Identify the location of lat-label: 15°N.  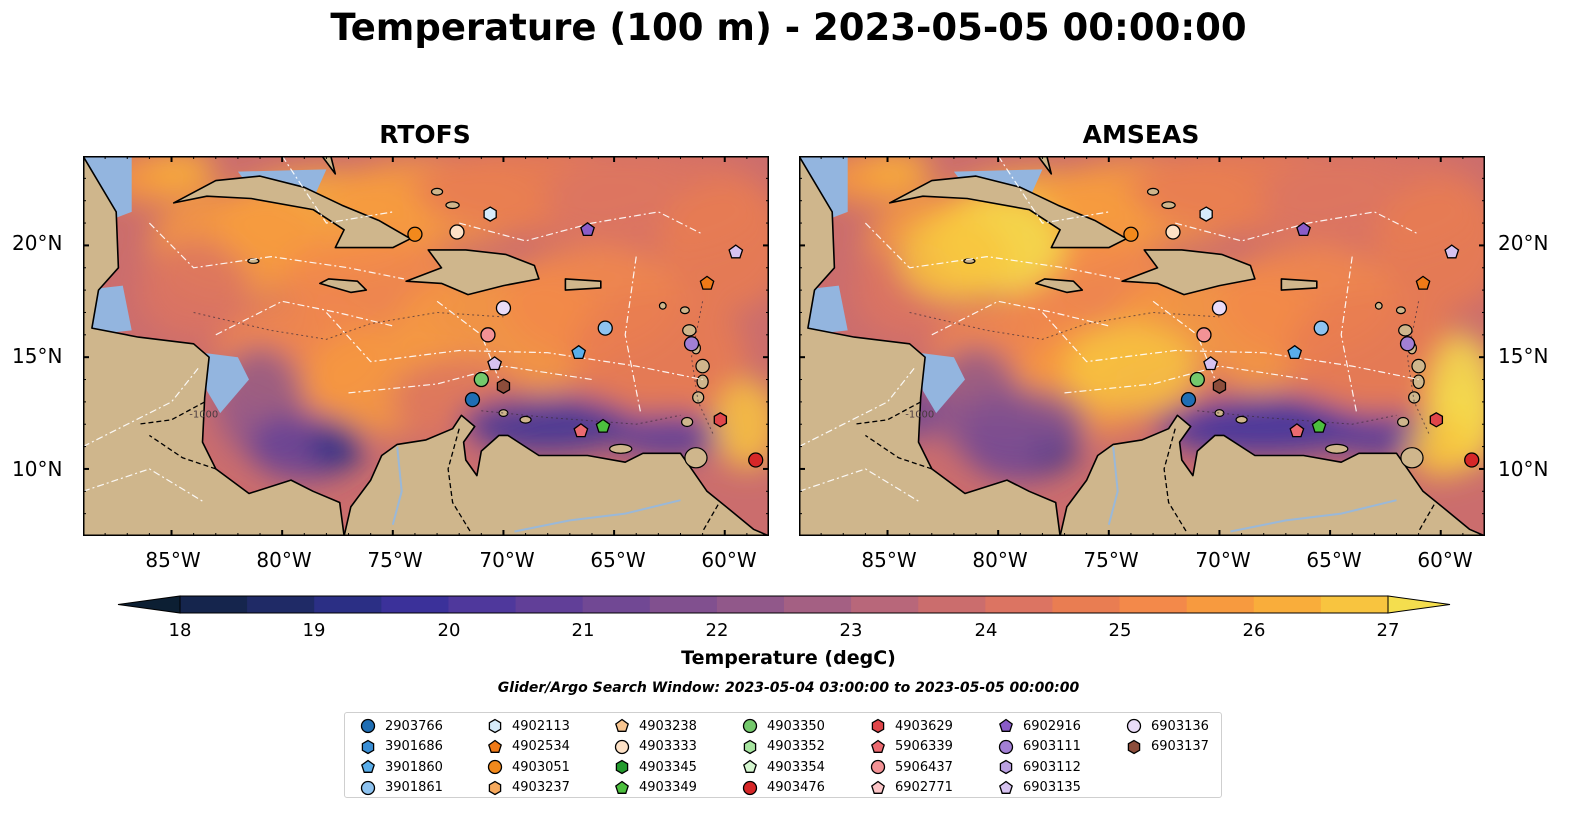
(1523, 356).